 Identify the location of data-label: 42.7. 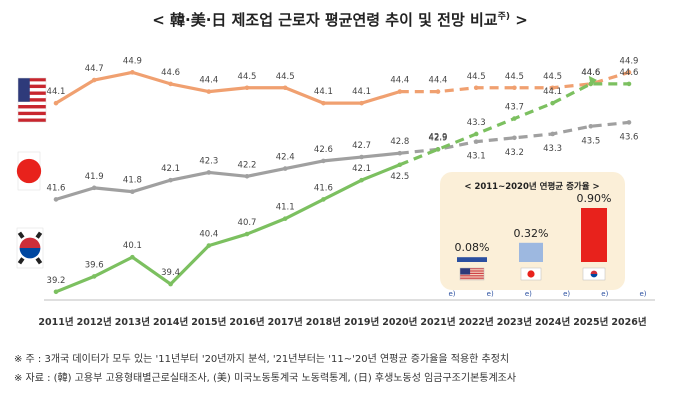
(361, 146).